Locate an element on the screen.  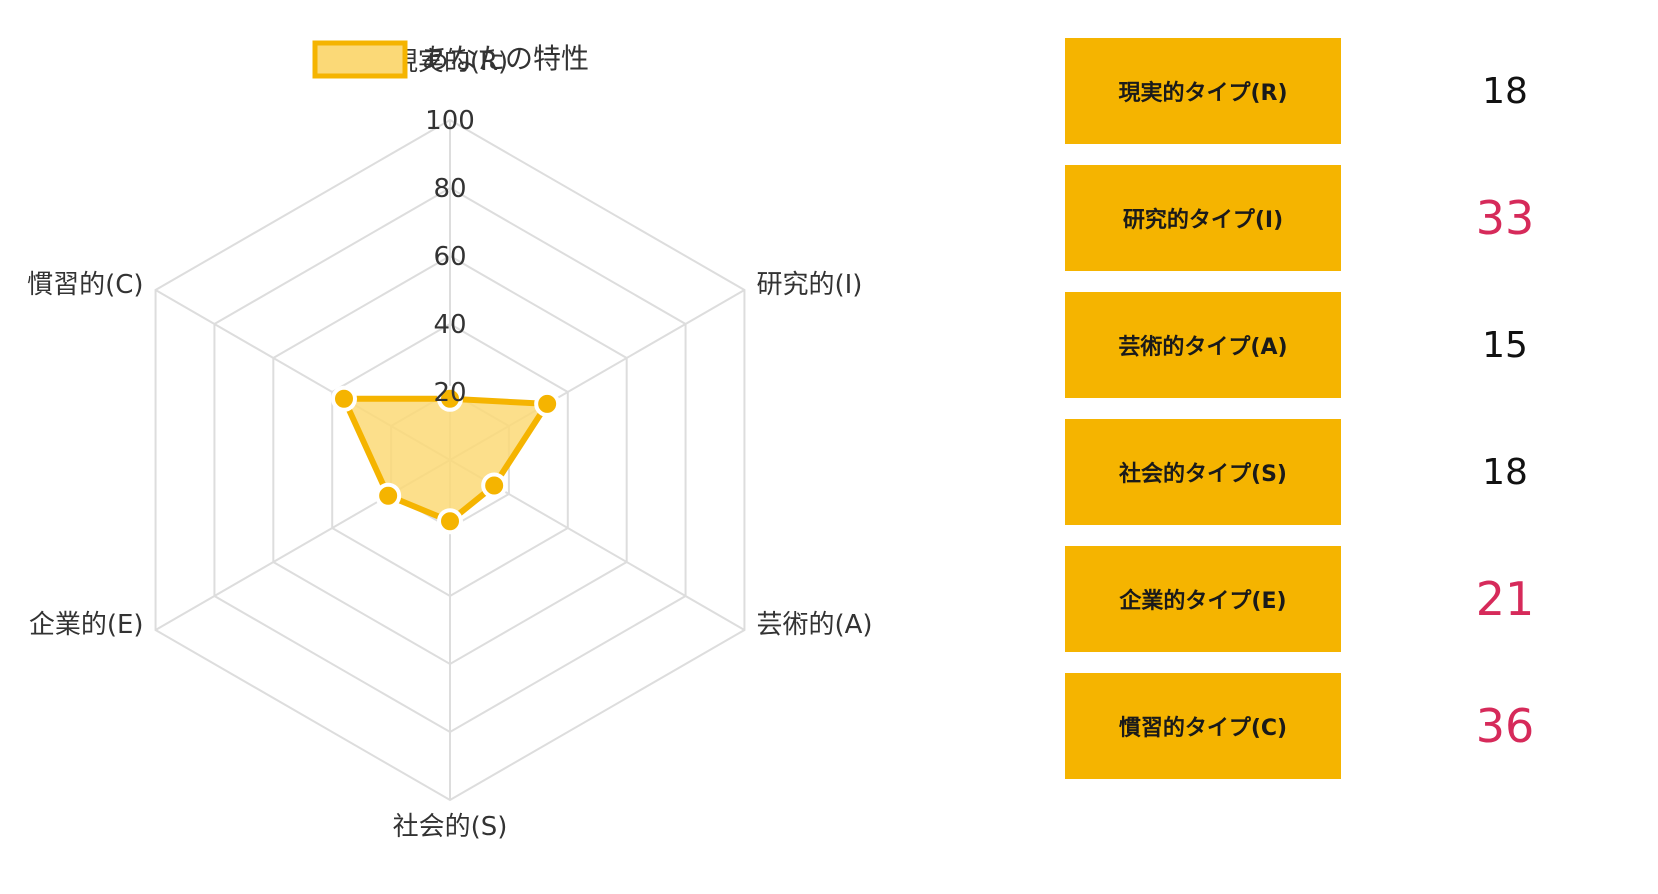
score-label-c: 慣習的タイプ(C) is located at coordinates (1203, 726).